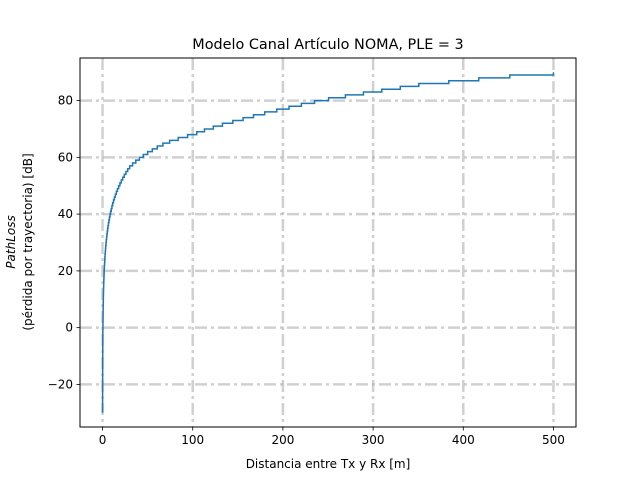  Describe the element at coordinates (64, 242) in the screenshot. I see `y-axis-ticks: −20 0 20 40 60 80` at that location.